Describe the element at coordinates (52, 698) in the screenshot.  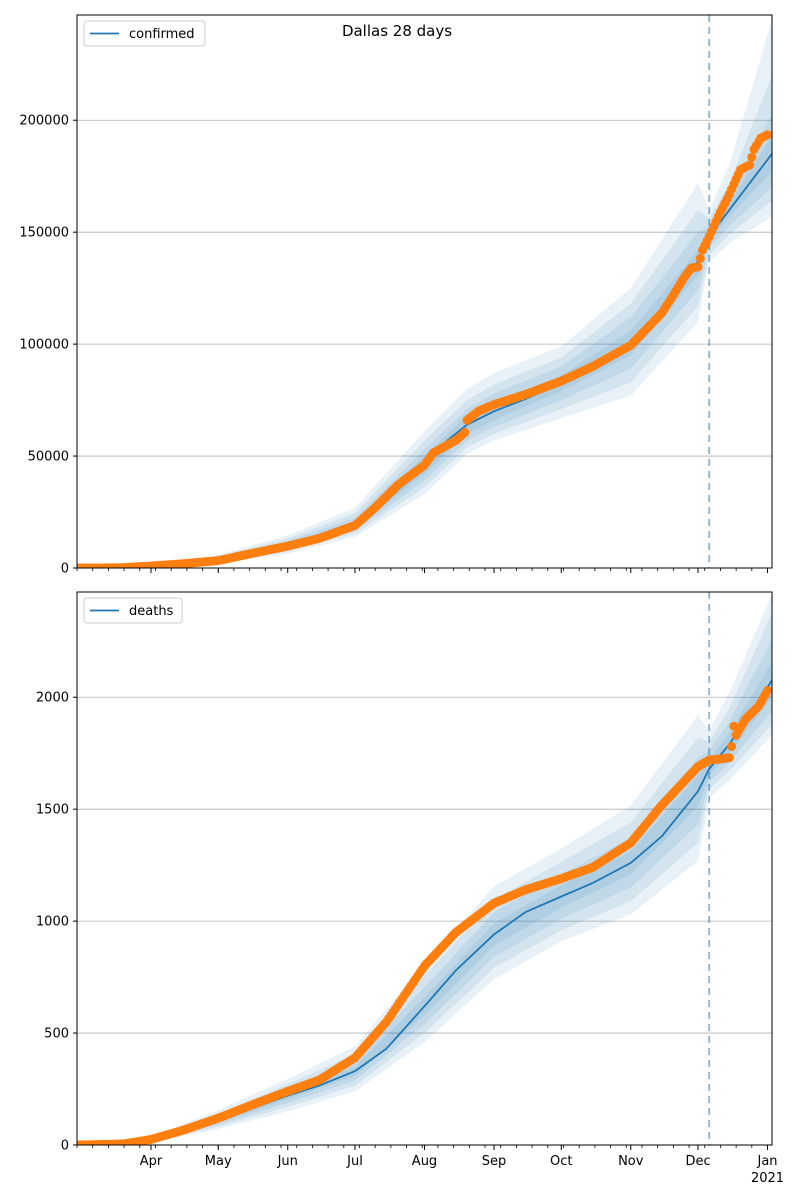
I see `y-tick-label: 2000` at that location.